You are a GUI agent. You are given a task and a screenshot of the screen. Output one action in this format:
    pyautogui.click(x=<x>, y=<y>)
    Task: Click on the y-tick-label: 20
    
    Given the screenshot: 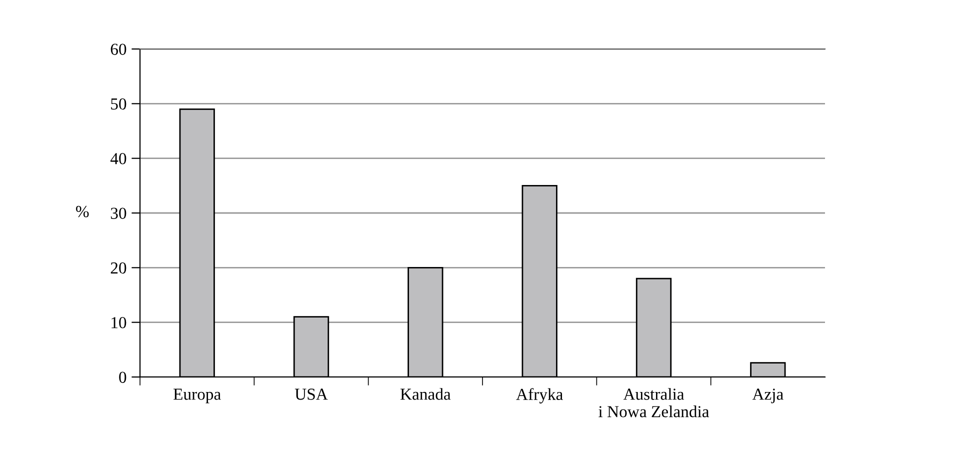 What is the action you would take?
    pyautogui.click(x=118, y=268)
    